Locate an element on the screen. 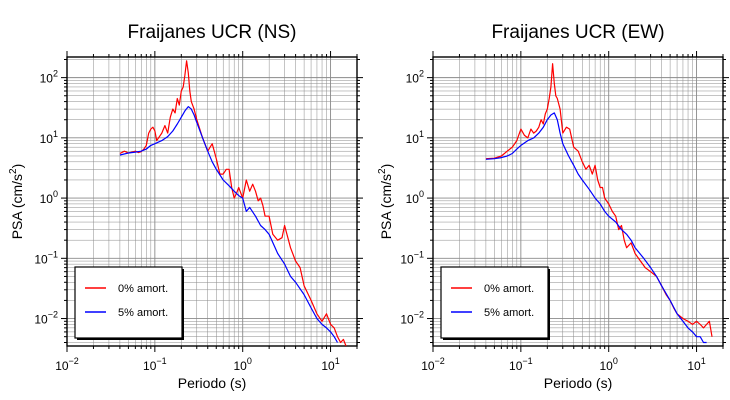  chart-title: Fraijanes UCR (NS) is located at coordinates (212, 32).